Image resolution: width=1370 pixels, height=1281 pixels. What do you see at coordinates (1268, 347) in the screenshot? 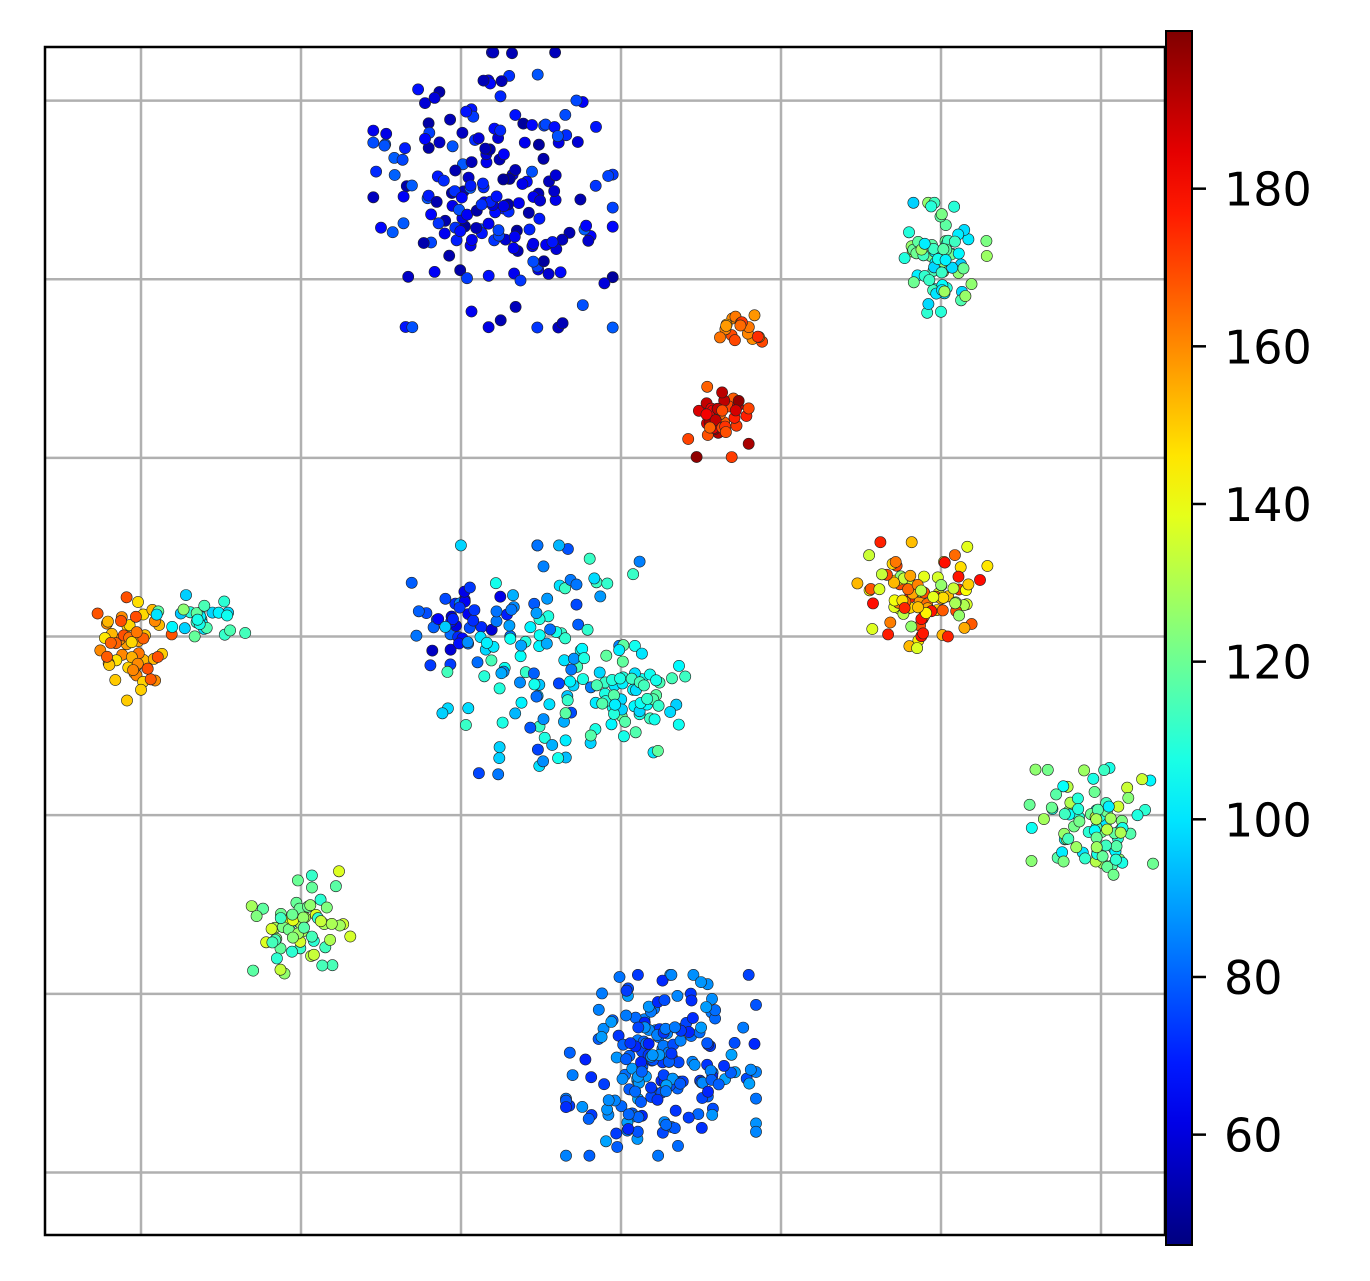
I see `colorbar-tick-label: 160` at bounding box center [1268, 347].